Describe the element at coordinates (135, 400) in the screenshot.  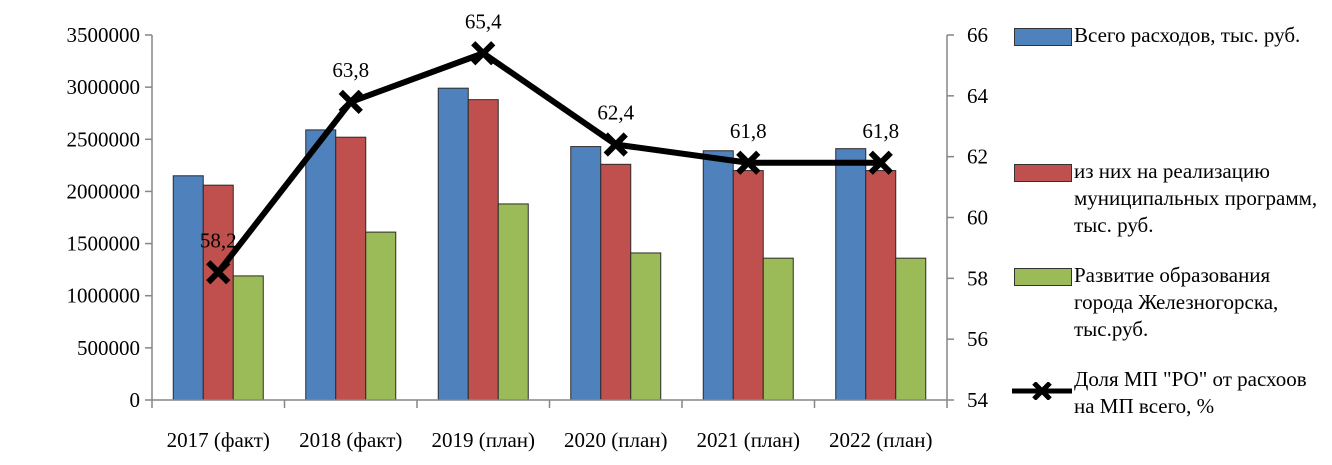
I see `y-left-tick-label: 0` at that location.